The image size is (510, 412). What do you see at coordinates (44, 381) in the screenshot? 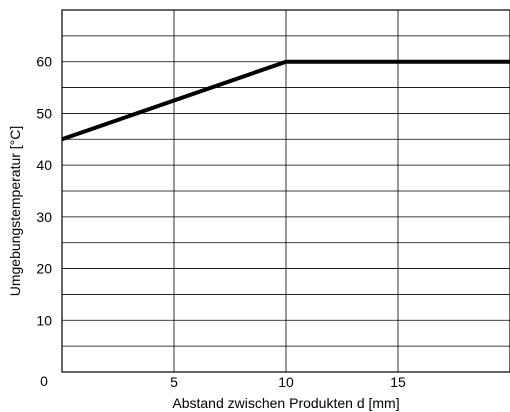
I see `origin-label: 0` at bounding box center [44, 381].